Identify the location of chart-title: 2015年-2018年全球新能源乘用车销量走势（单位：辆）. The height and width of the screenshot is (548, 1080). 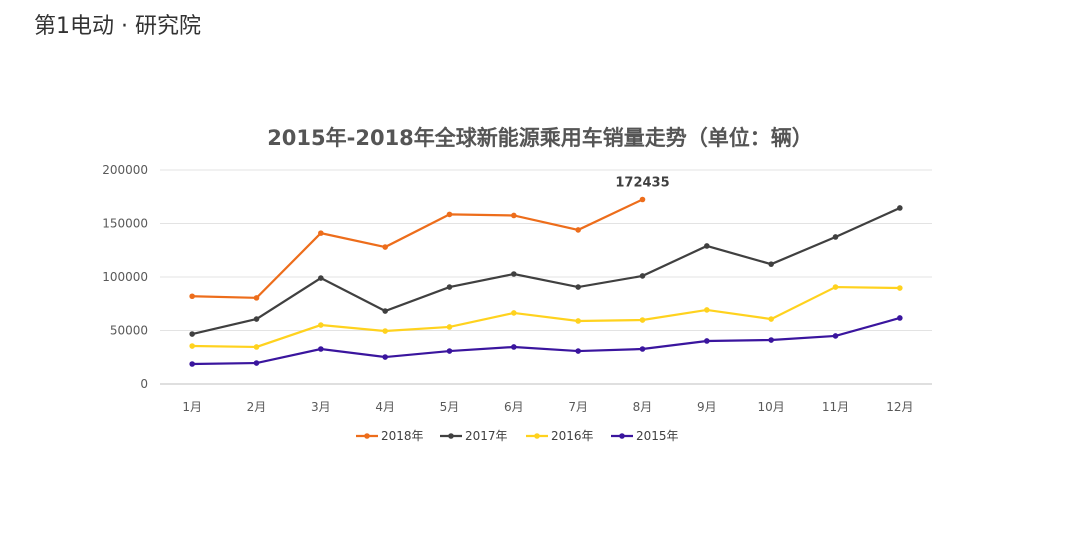
(540, 138).